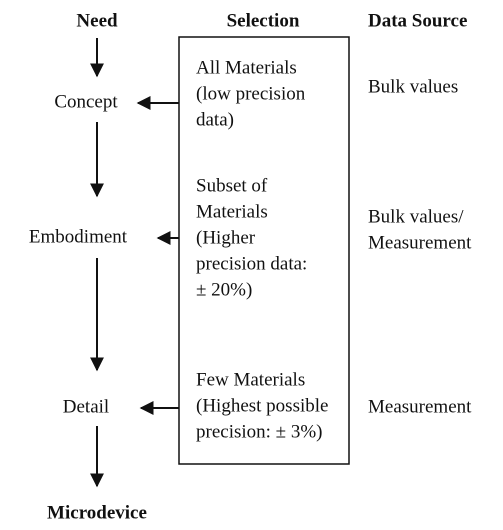 The width and height of the screenshot is (503, 530). I want to click on stage-label: Embodiment, so click(78, 236).